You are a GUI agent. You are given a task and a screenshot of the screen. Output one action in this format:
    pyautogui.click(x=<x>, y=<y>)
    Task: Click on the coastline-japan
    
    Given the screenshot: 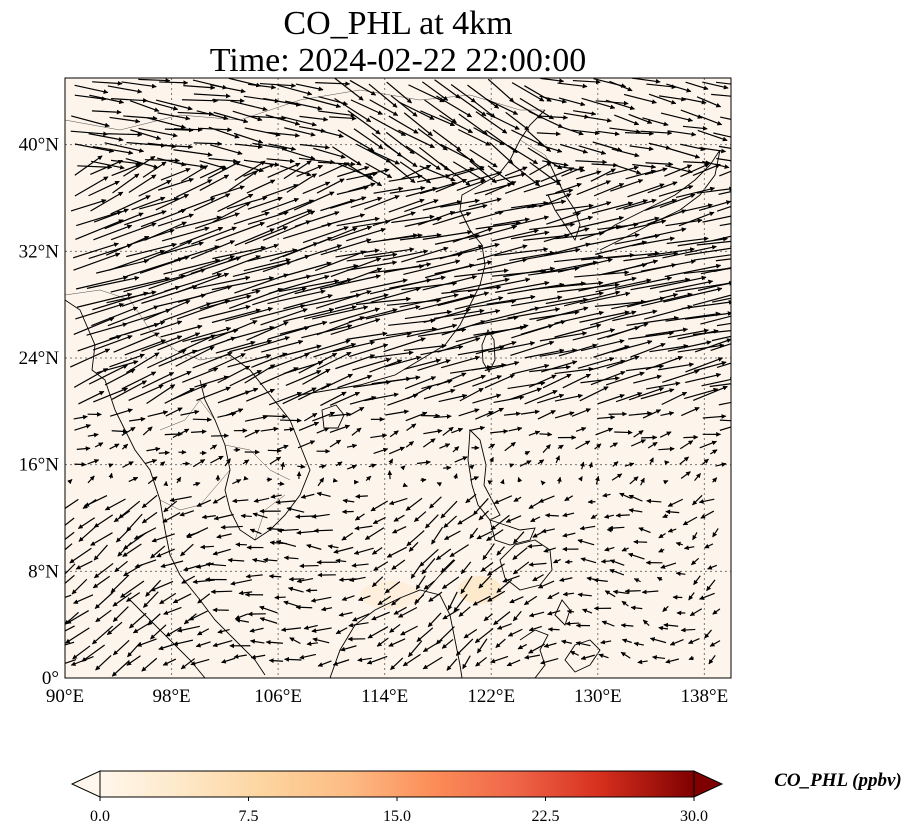 What is the action you would take?
    pyautogui.click(x=660, y=200)
    